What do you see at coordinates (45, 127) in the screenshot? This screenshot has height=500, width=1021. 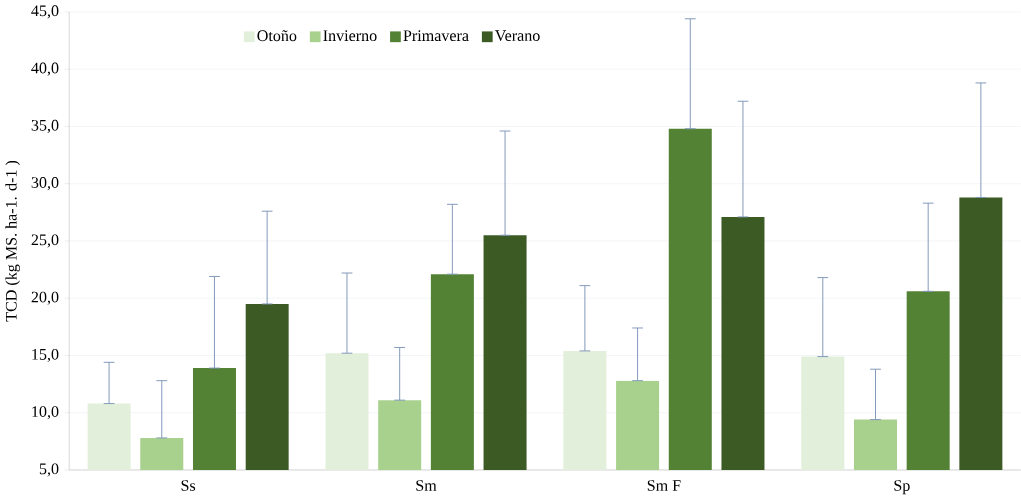 I see `y-tick-label: 35,0` at bounding box center [45, 127].